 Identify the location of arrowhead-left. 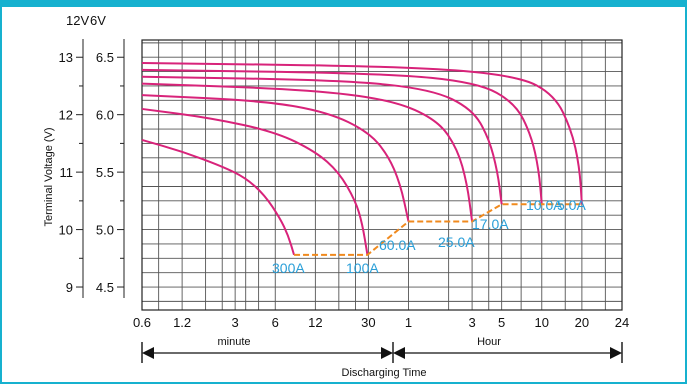
(148, 353).